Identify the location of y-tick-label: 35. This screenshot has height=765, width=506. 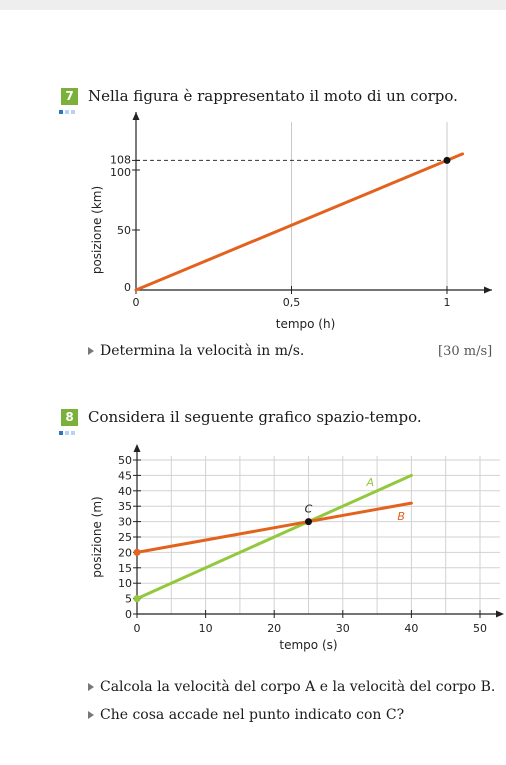
(125, 506).